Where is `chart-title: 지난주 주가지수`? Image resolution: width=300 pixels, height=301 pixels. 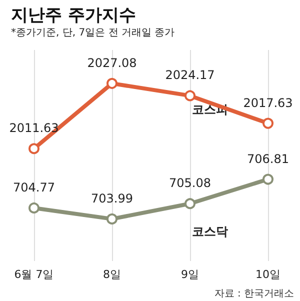 chart-title: 지난주 주가지수 is located at coordinates (73, 16).